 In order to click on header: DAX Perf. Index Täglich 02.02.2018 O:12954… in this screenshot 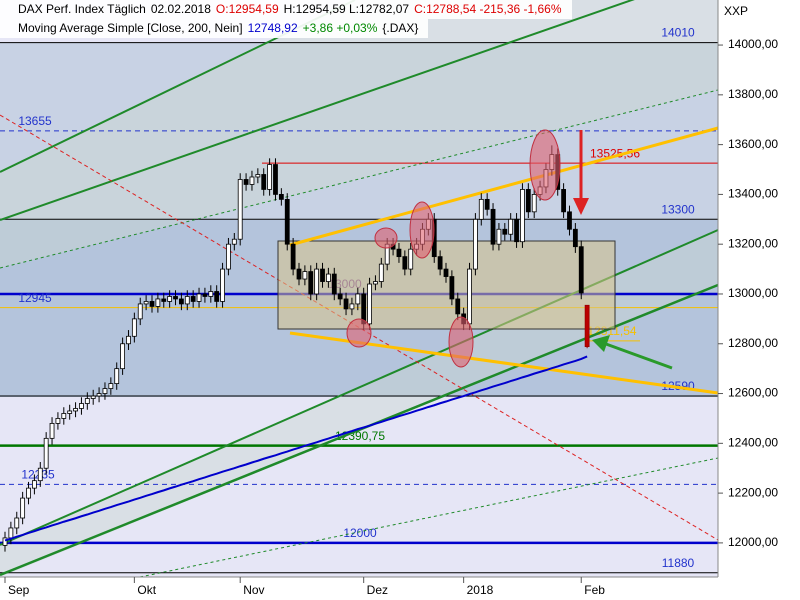, I will do `click(286, 19)`.